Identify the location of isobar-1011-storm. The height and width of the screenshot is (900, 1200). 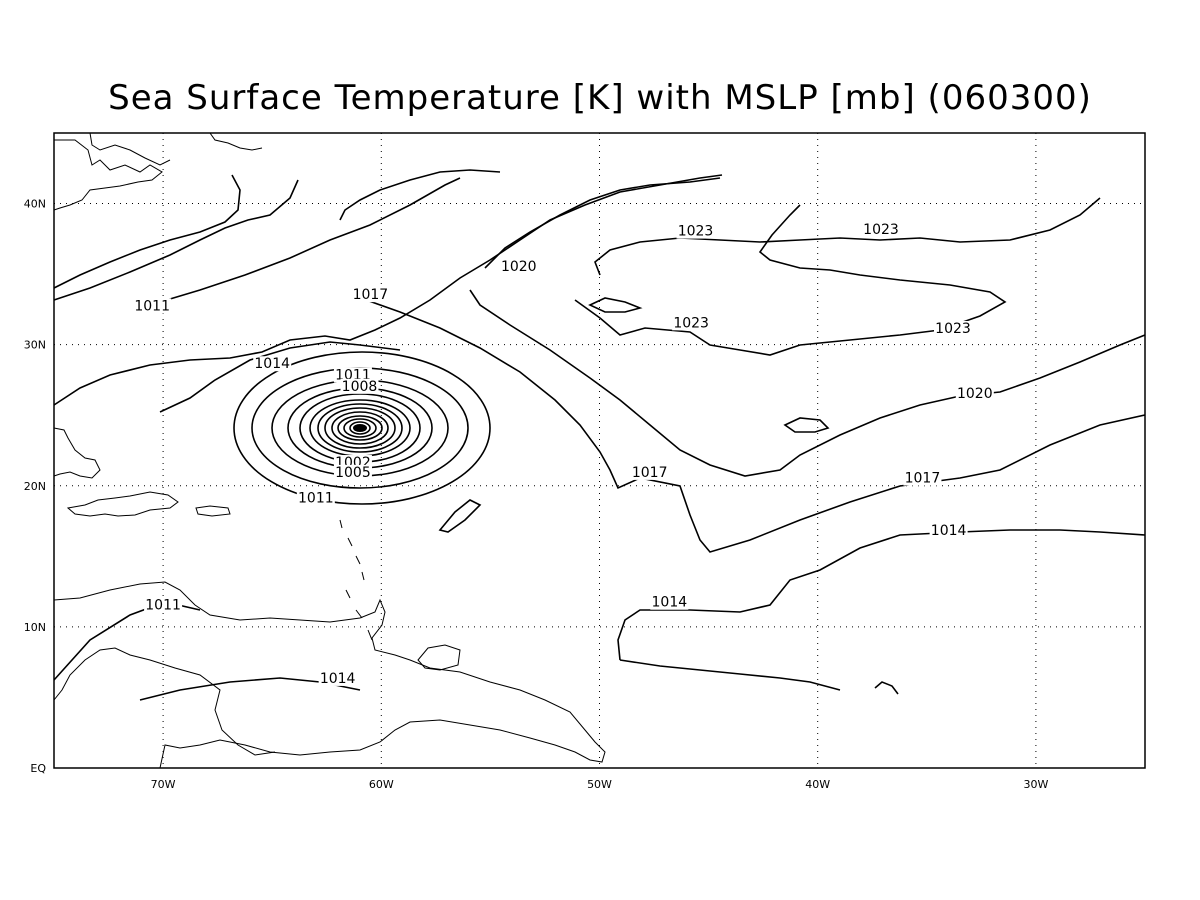
(362, 428).